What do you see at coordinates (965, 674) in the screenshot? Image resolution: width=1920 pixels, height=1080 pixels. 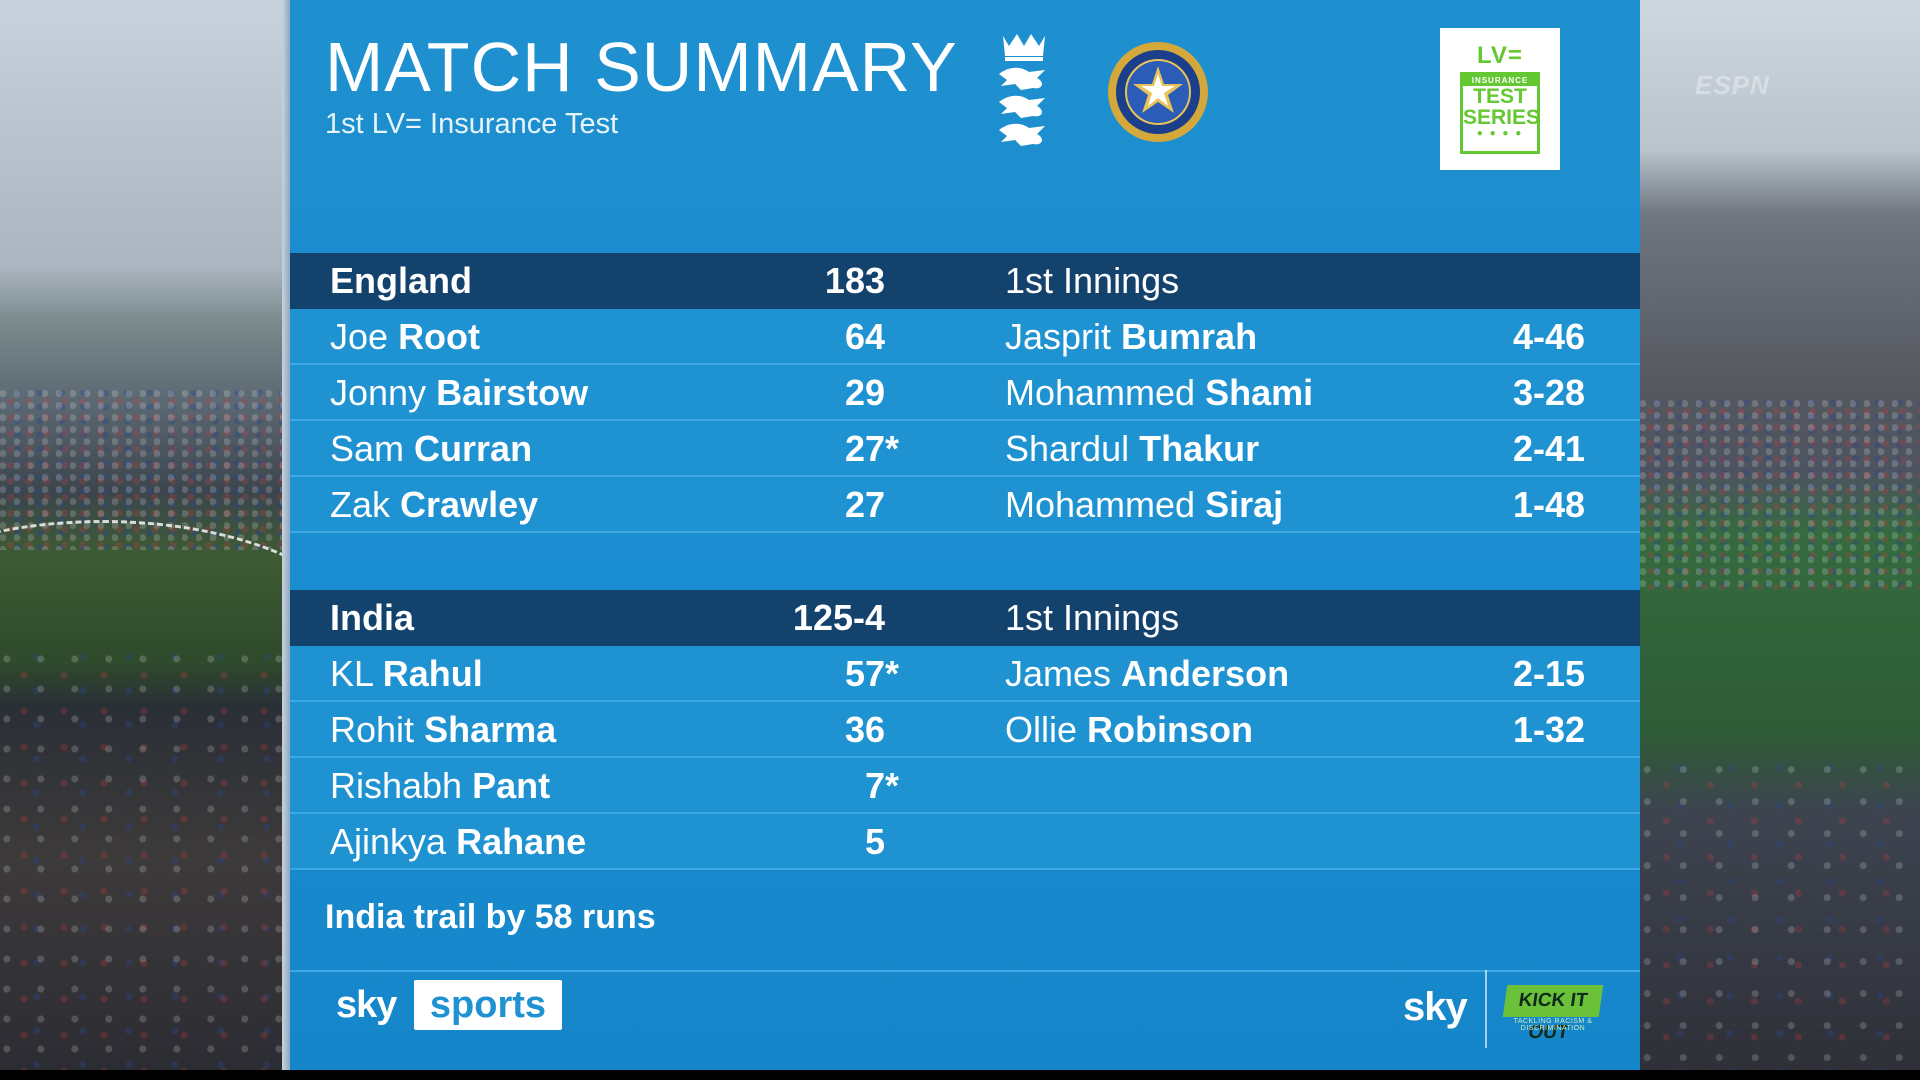 I see `scorecard-row: KL Rahul 57 * James Anderson 2-15` at bounding box center [965, 674].